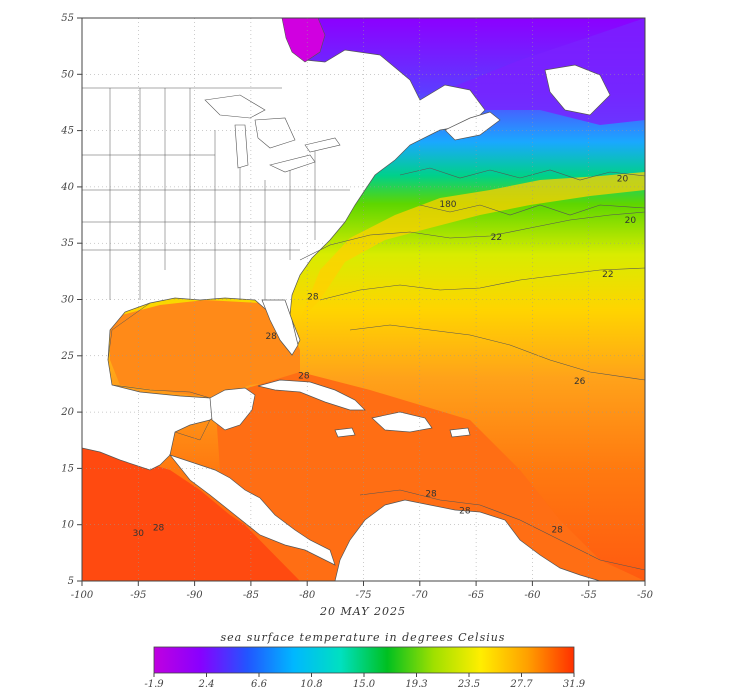 The height and width of the screenshot is (697, 753). I want to click on lon-tick-label: -70, so click(420, 595).